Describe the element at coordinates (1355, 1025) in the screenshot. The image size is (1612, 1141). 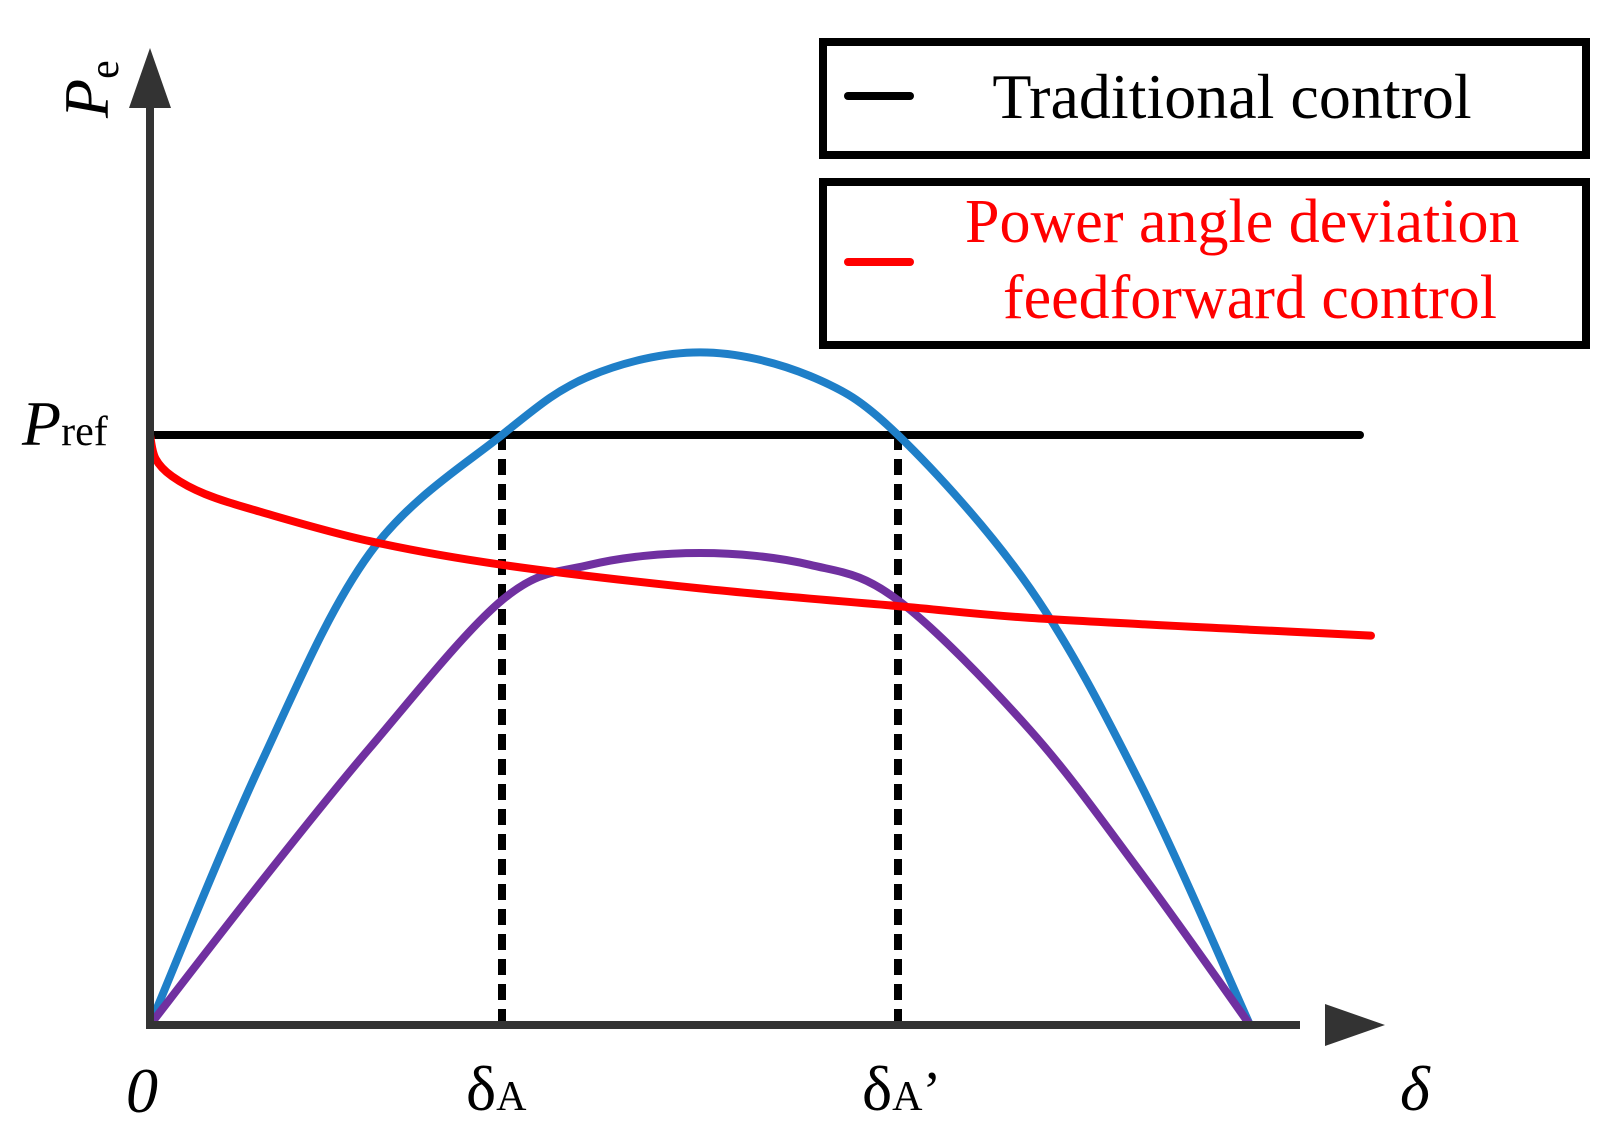
I see `x-axis-arrow` at that location.